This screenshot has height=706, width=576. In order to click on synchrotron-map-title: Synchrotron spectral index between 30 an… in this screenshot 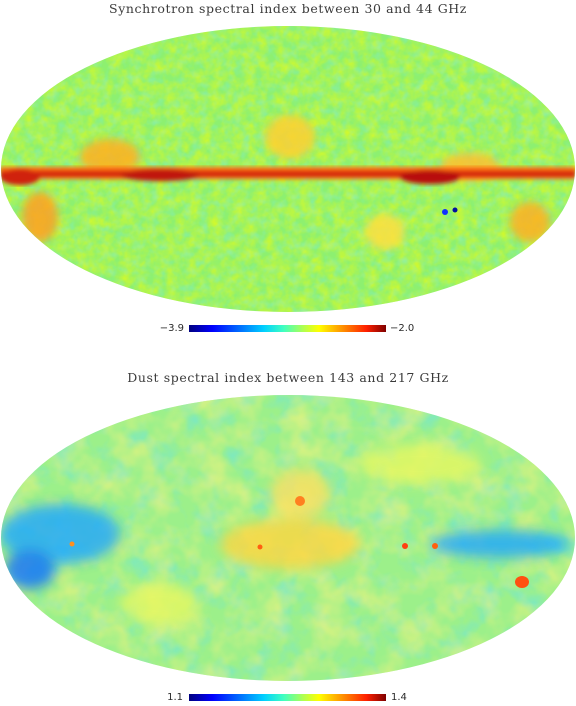, I will do `click(288, 8)`.